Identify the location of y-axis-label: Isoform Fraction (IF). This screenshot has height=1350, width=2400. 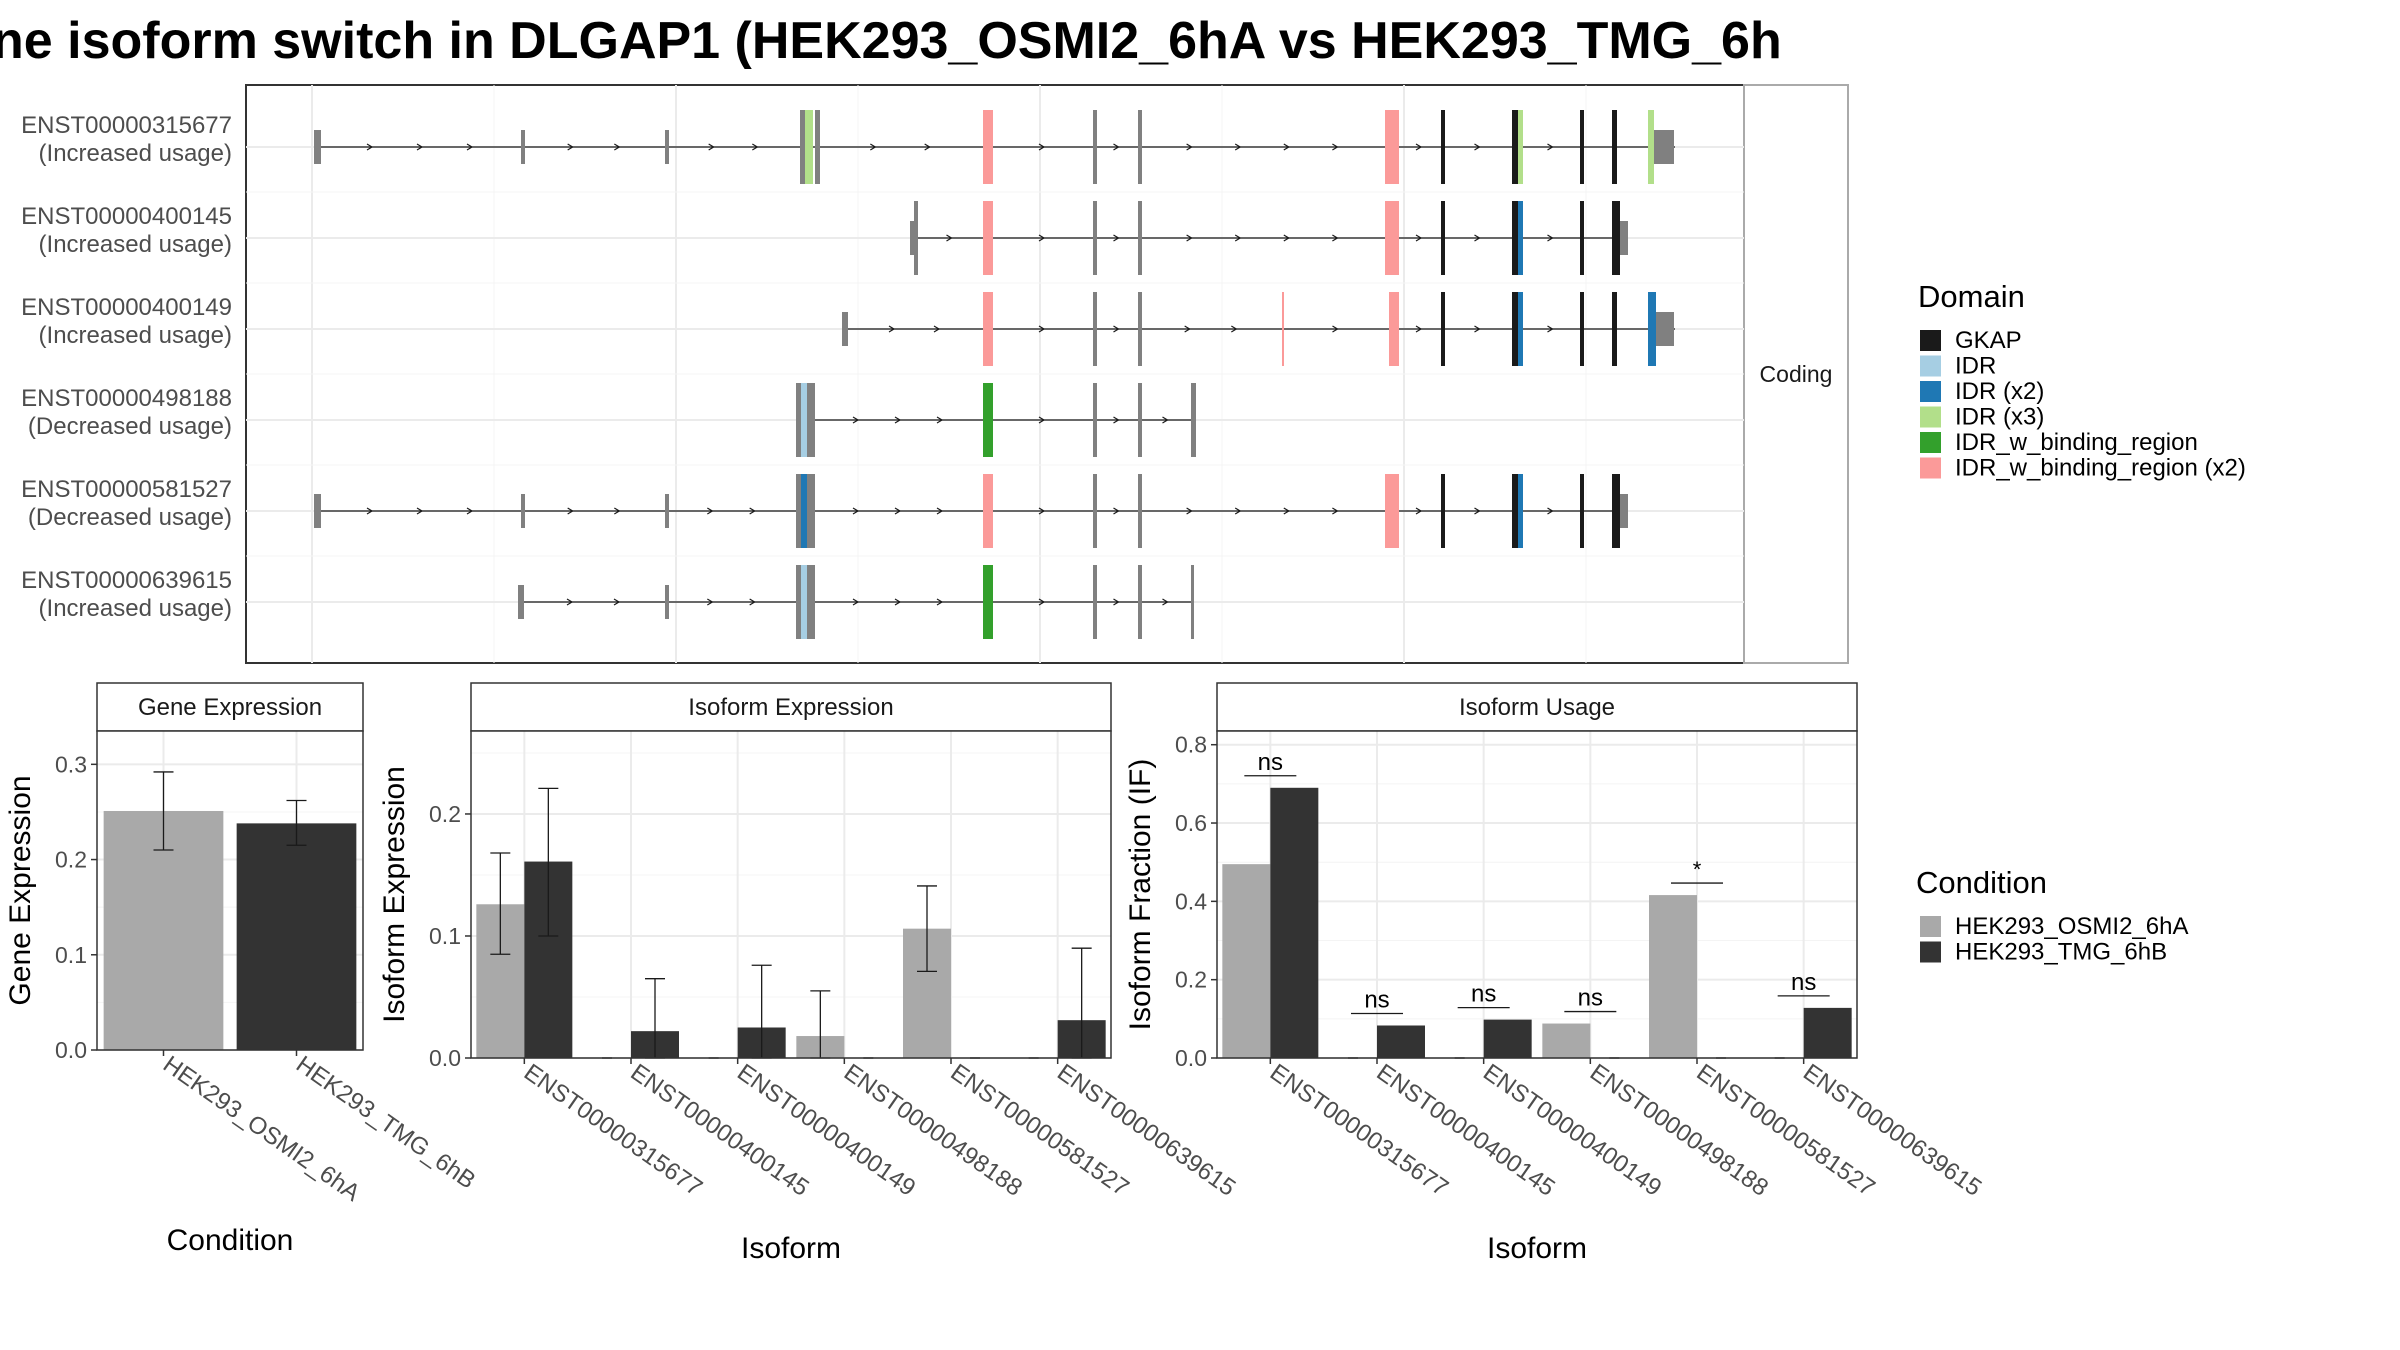
(1140, 895).